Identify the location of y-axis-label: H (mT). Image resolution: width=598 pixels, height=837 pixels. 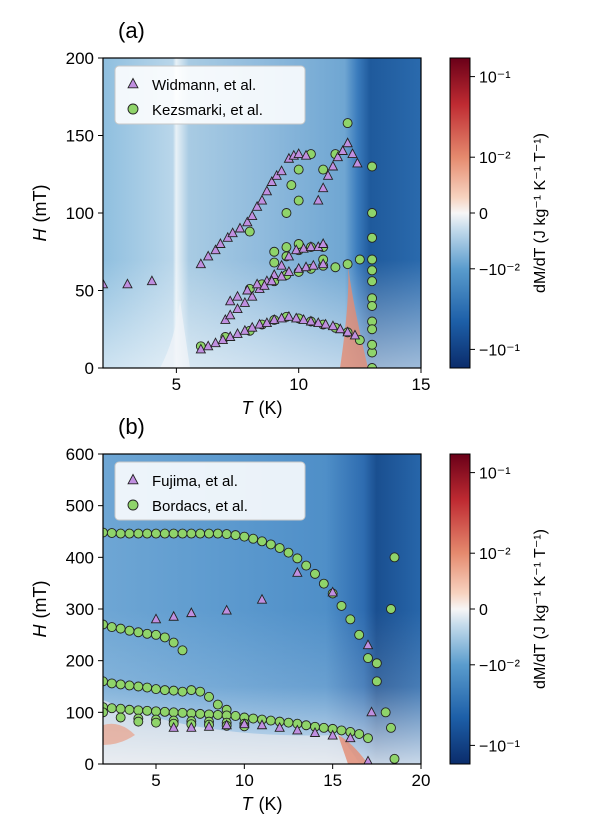
(40, 609).